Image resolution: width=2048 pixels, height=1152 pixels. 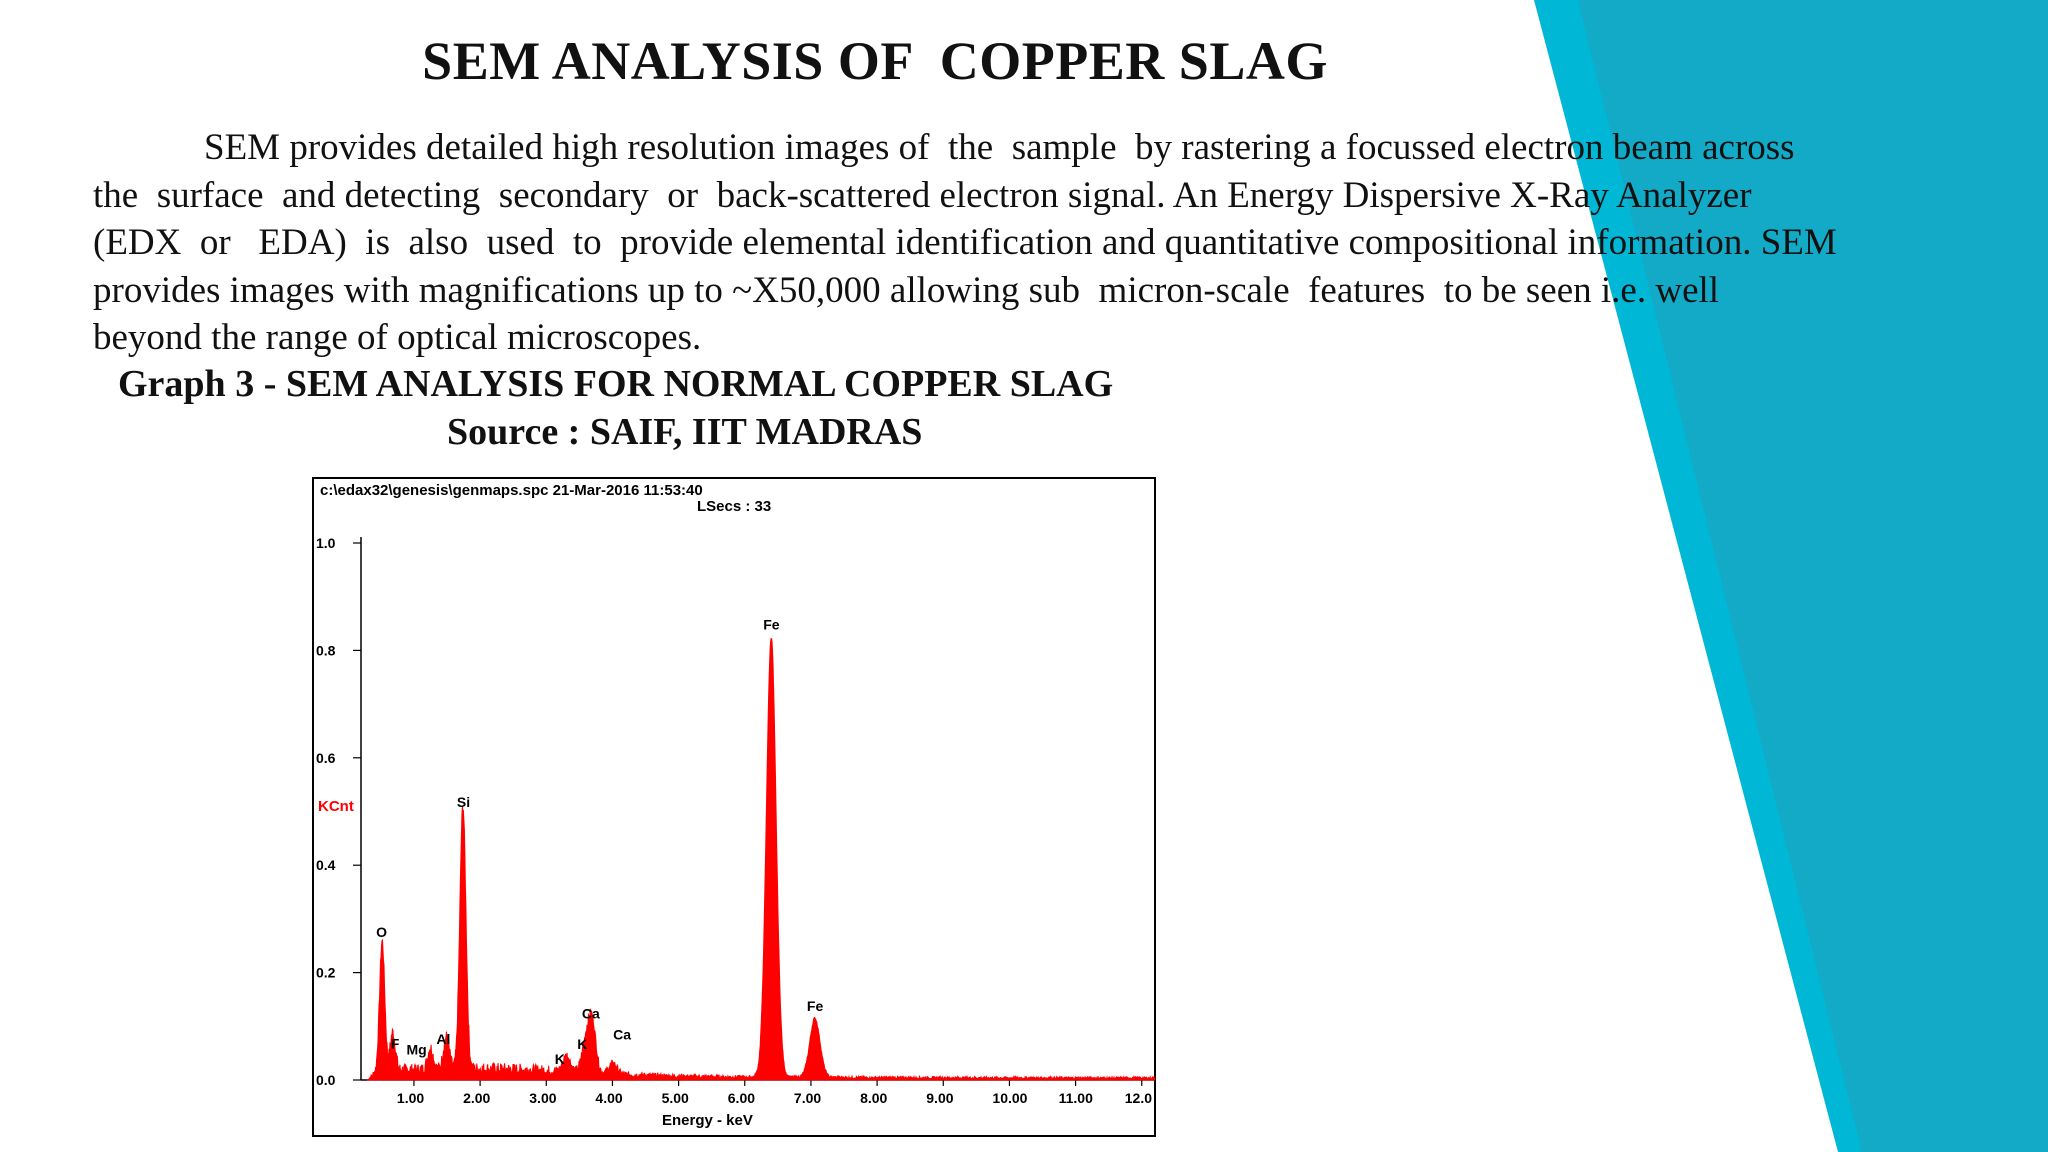 I want to click on y-tick-label: 0.6, so click(x=326, y=758).